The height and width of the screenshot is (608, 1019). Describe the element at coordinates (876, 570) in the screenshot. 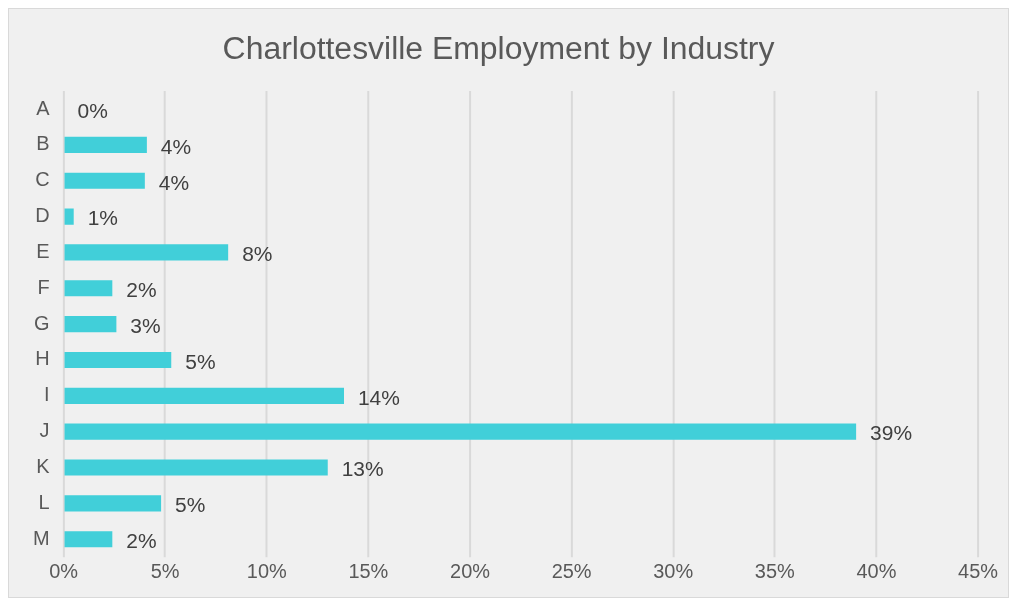

I see `x-tick-label: 40%` at that location.